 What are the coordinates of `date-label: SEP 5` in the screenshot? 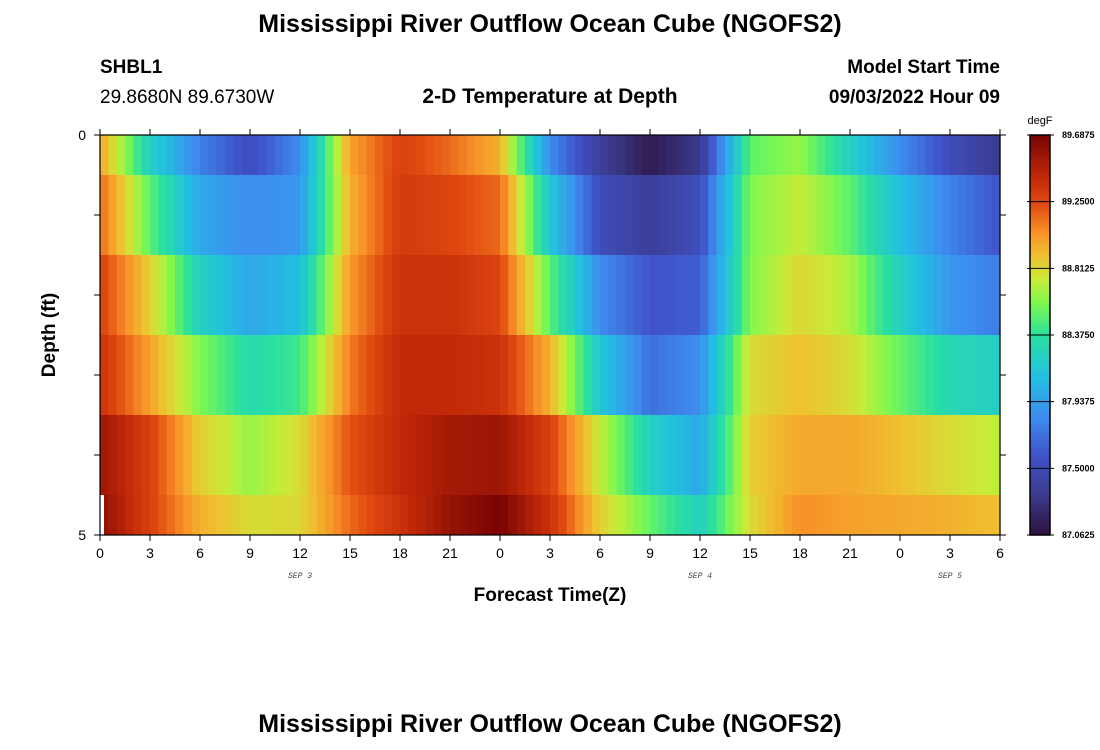 It's located at (950, 576).